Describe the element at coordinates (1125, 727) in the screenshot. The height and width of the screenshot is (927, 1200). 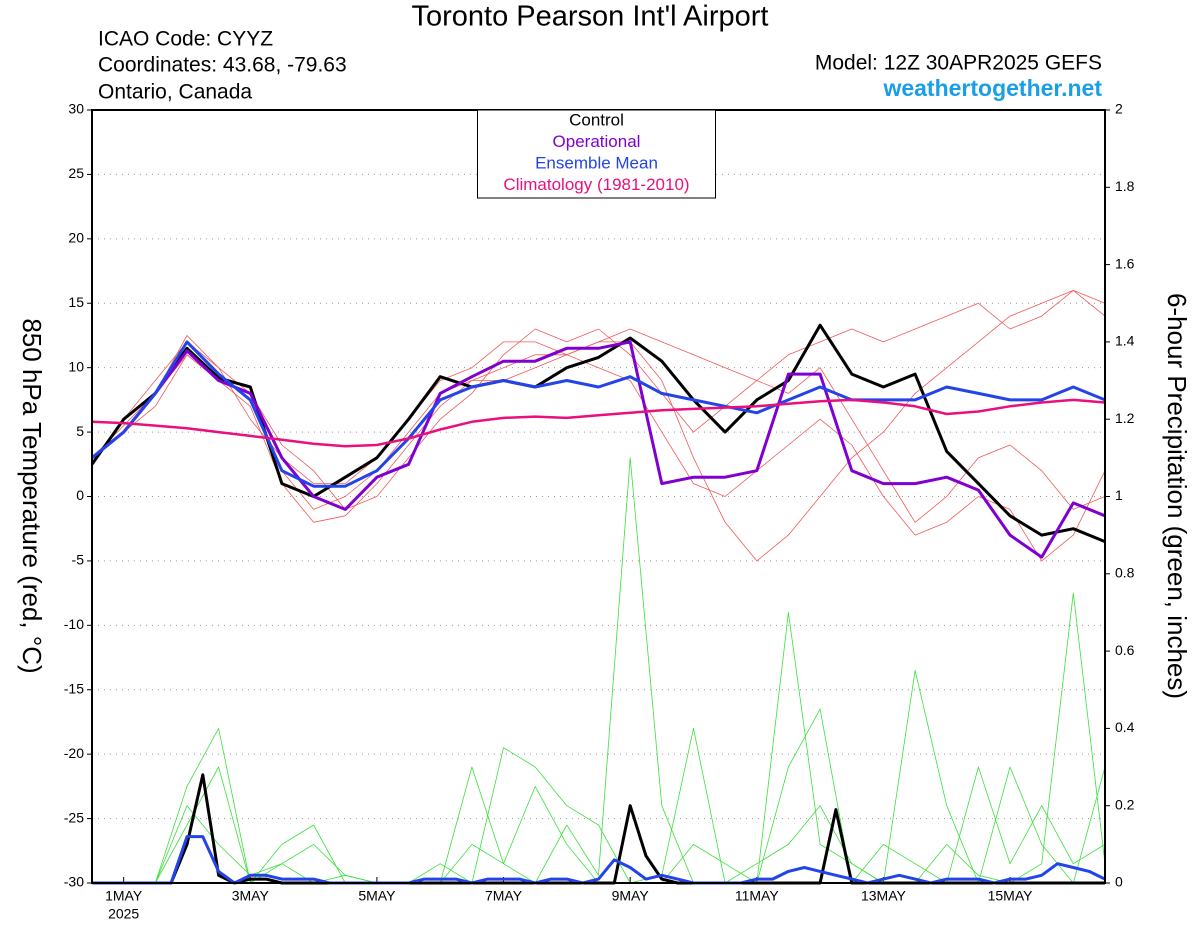
I see `y2-tick-label: 0.4` at that location.